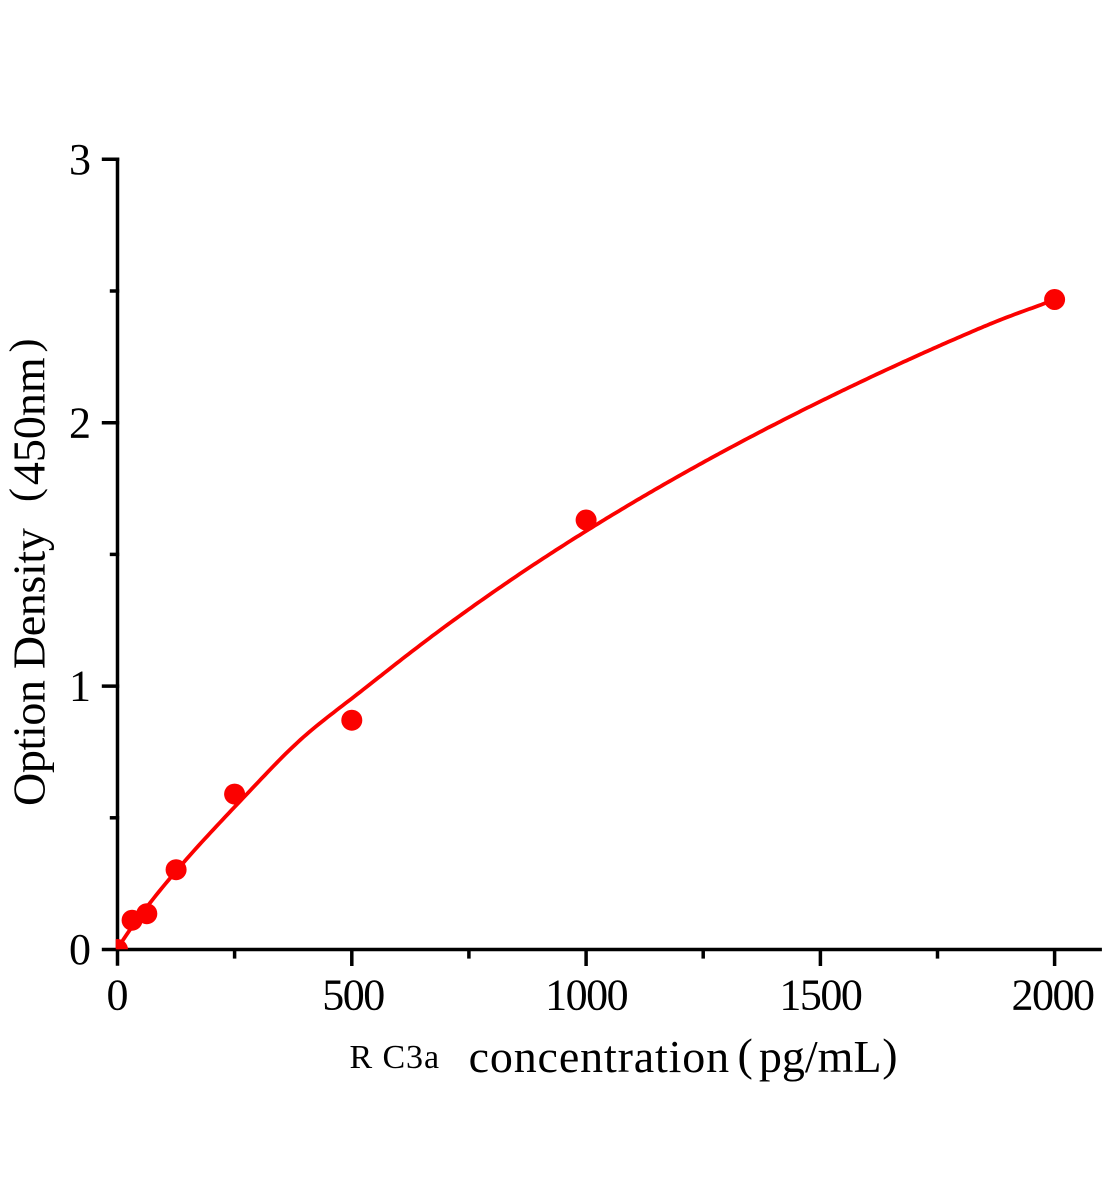  Describe the element at coordinates (683, 1055) in the screenshot. I see `svg-text: concentration(pg/mL)` at that location.